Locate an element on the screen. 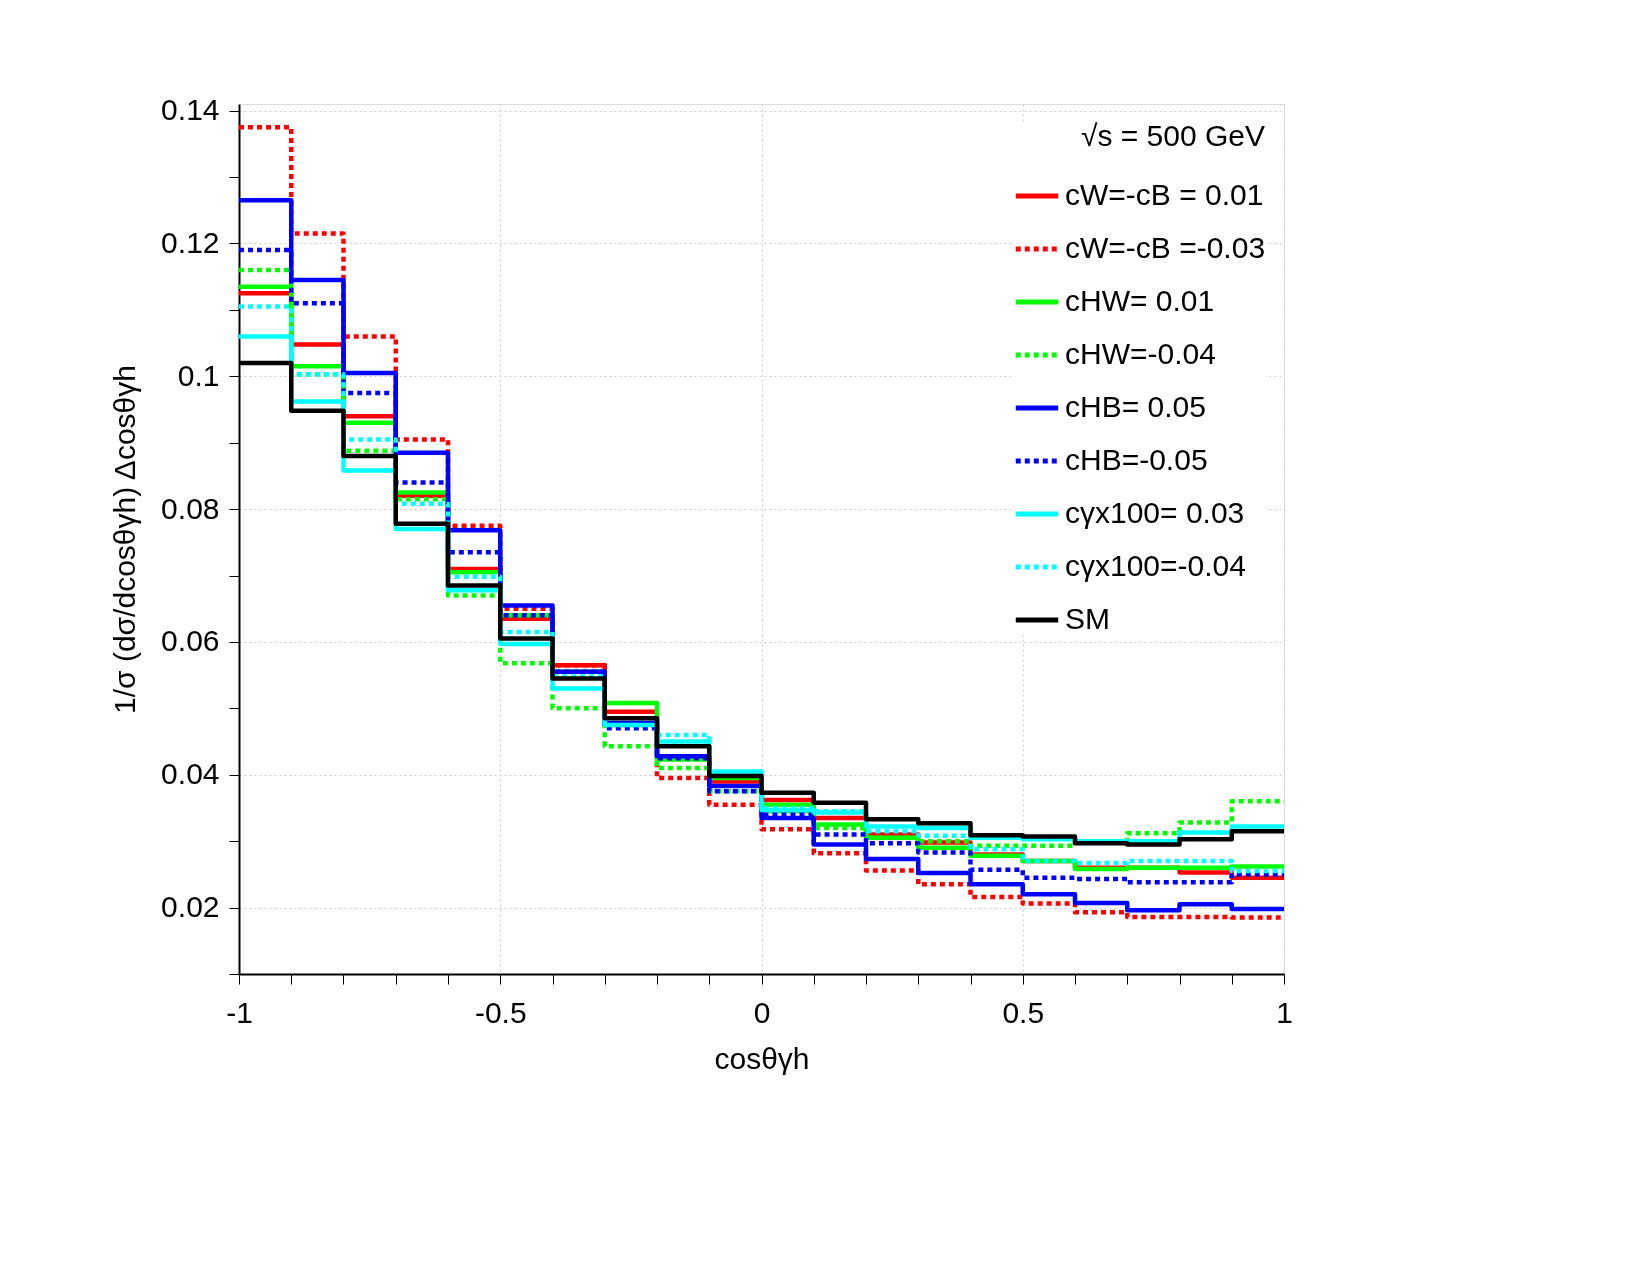 Image resolution: width=1650 pixels, height=1275 pixels. legend-label: cHB= 0.05 is located at coordinates (1135, 406).